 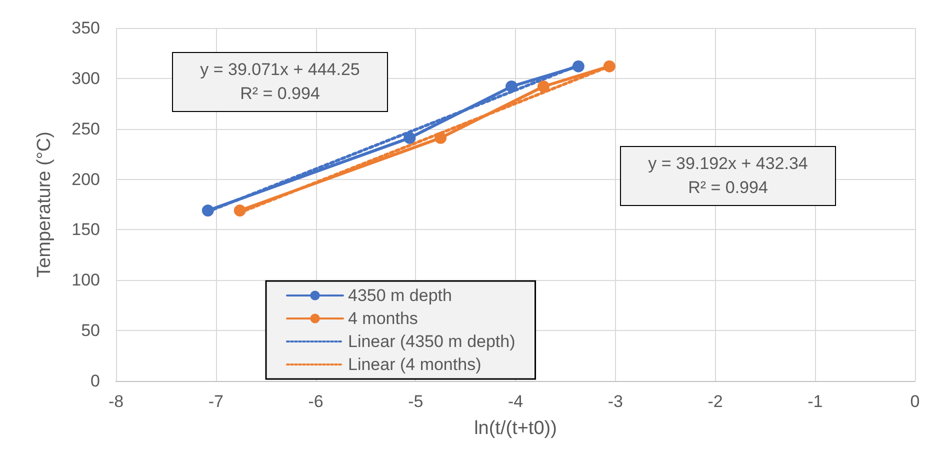 I want to click on x-tick-label: -7, so click(x=216, y=401).